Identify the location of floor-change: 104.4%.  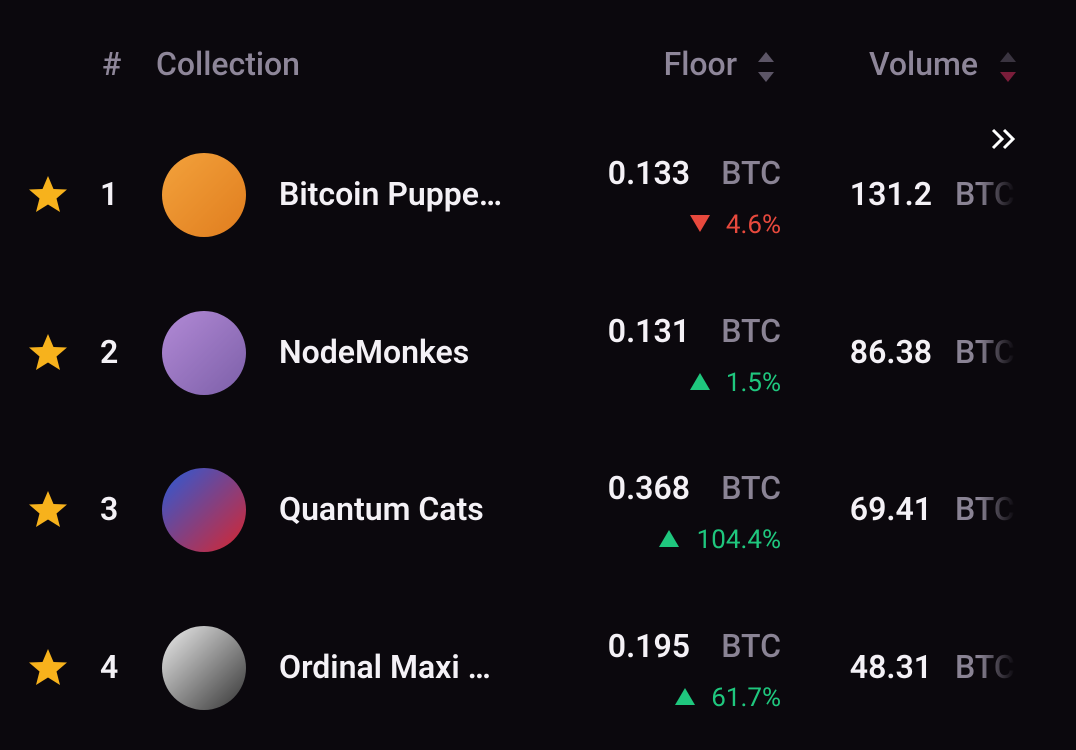
(738, 540).